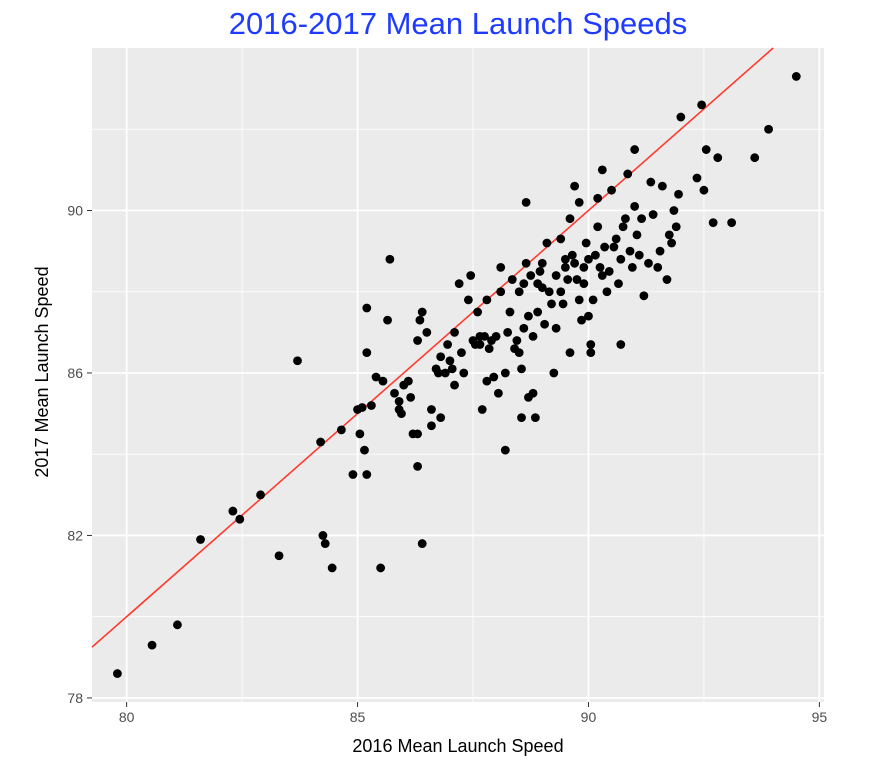 The height and width of the screenshot is (770, 896). I want to click on x-tick-label: 80, so click(127, 717).